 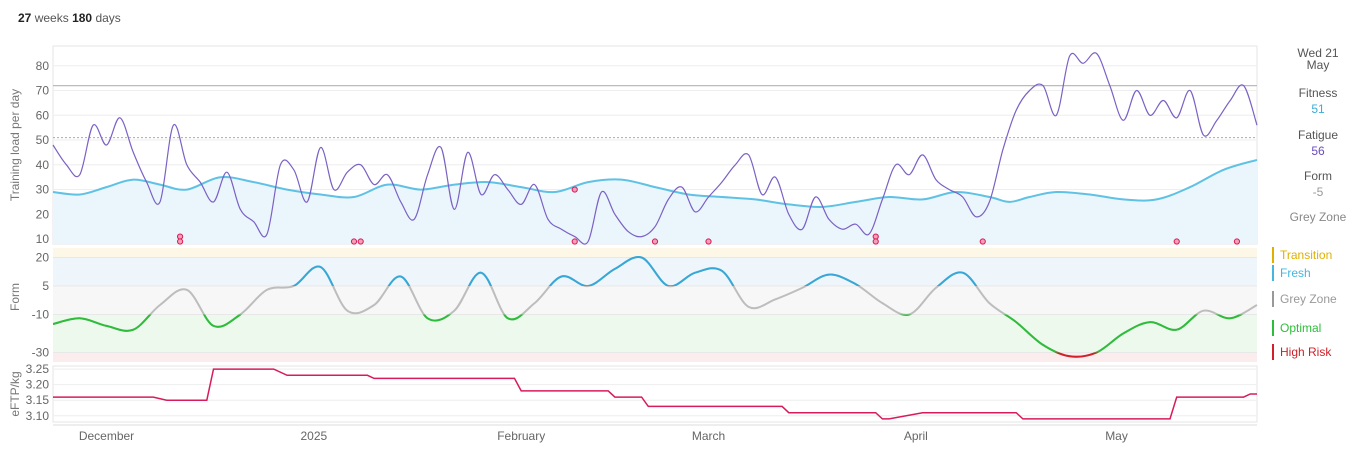 What do you see at coordinates (708, 436) in the screenshot?
I see `month-label: March` at bounding box center [708, 436].